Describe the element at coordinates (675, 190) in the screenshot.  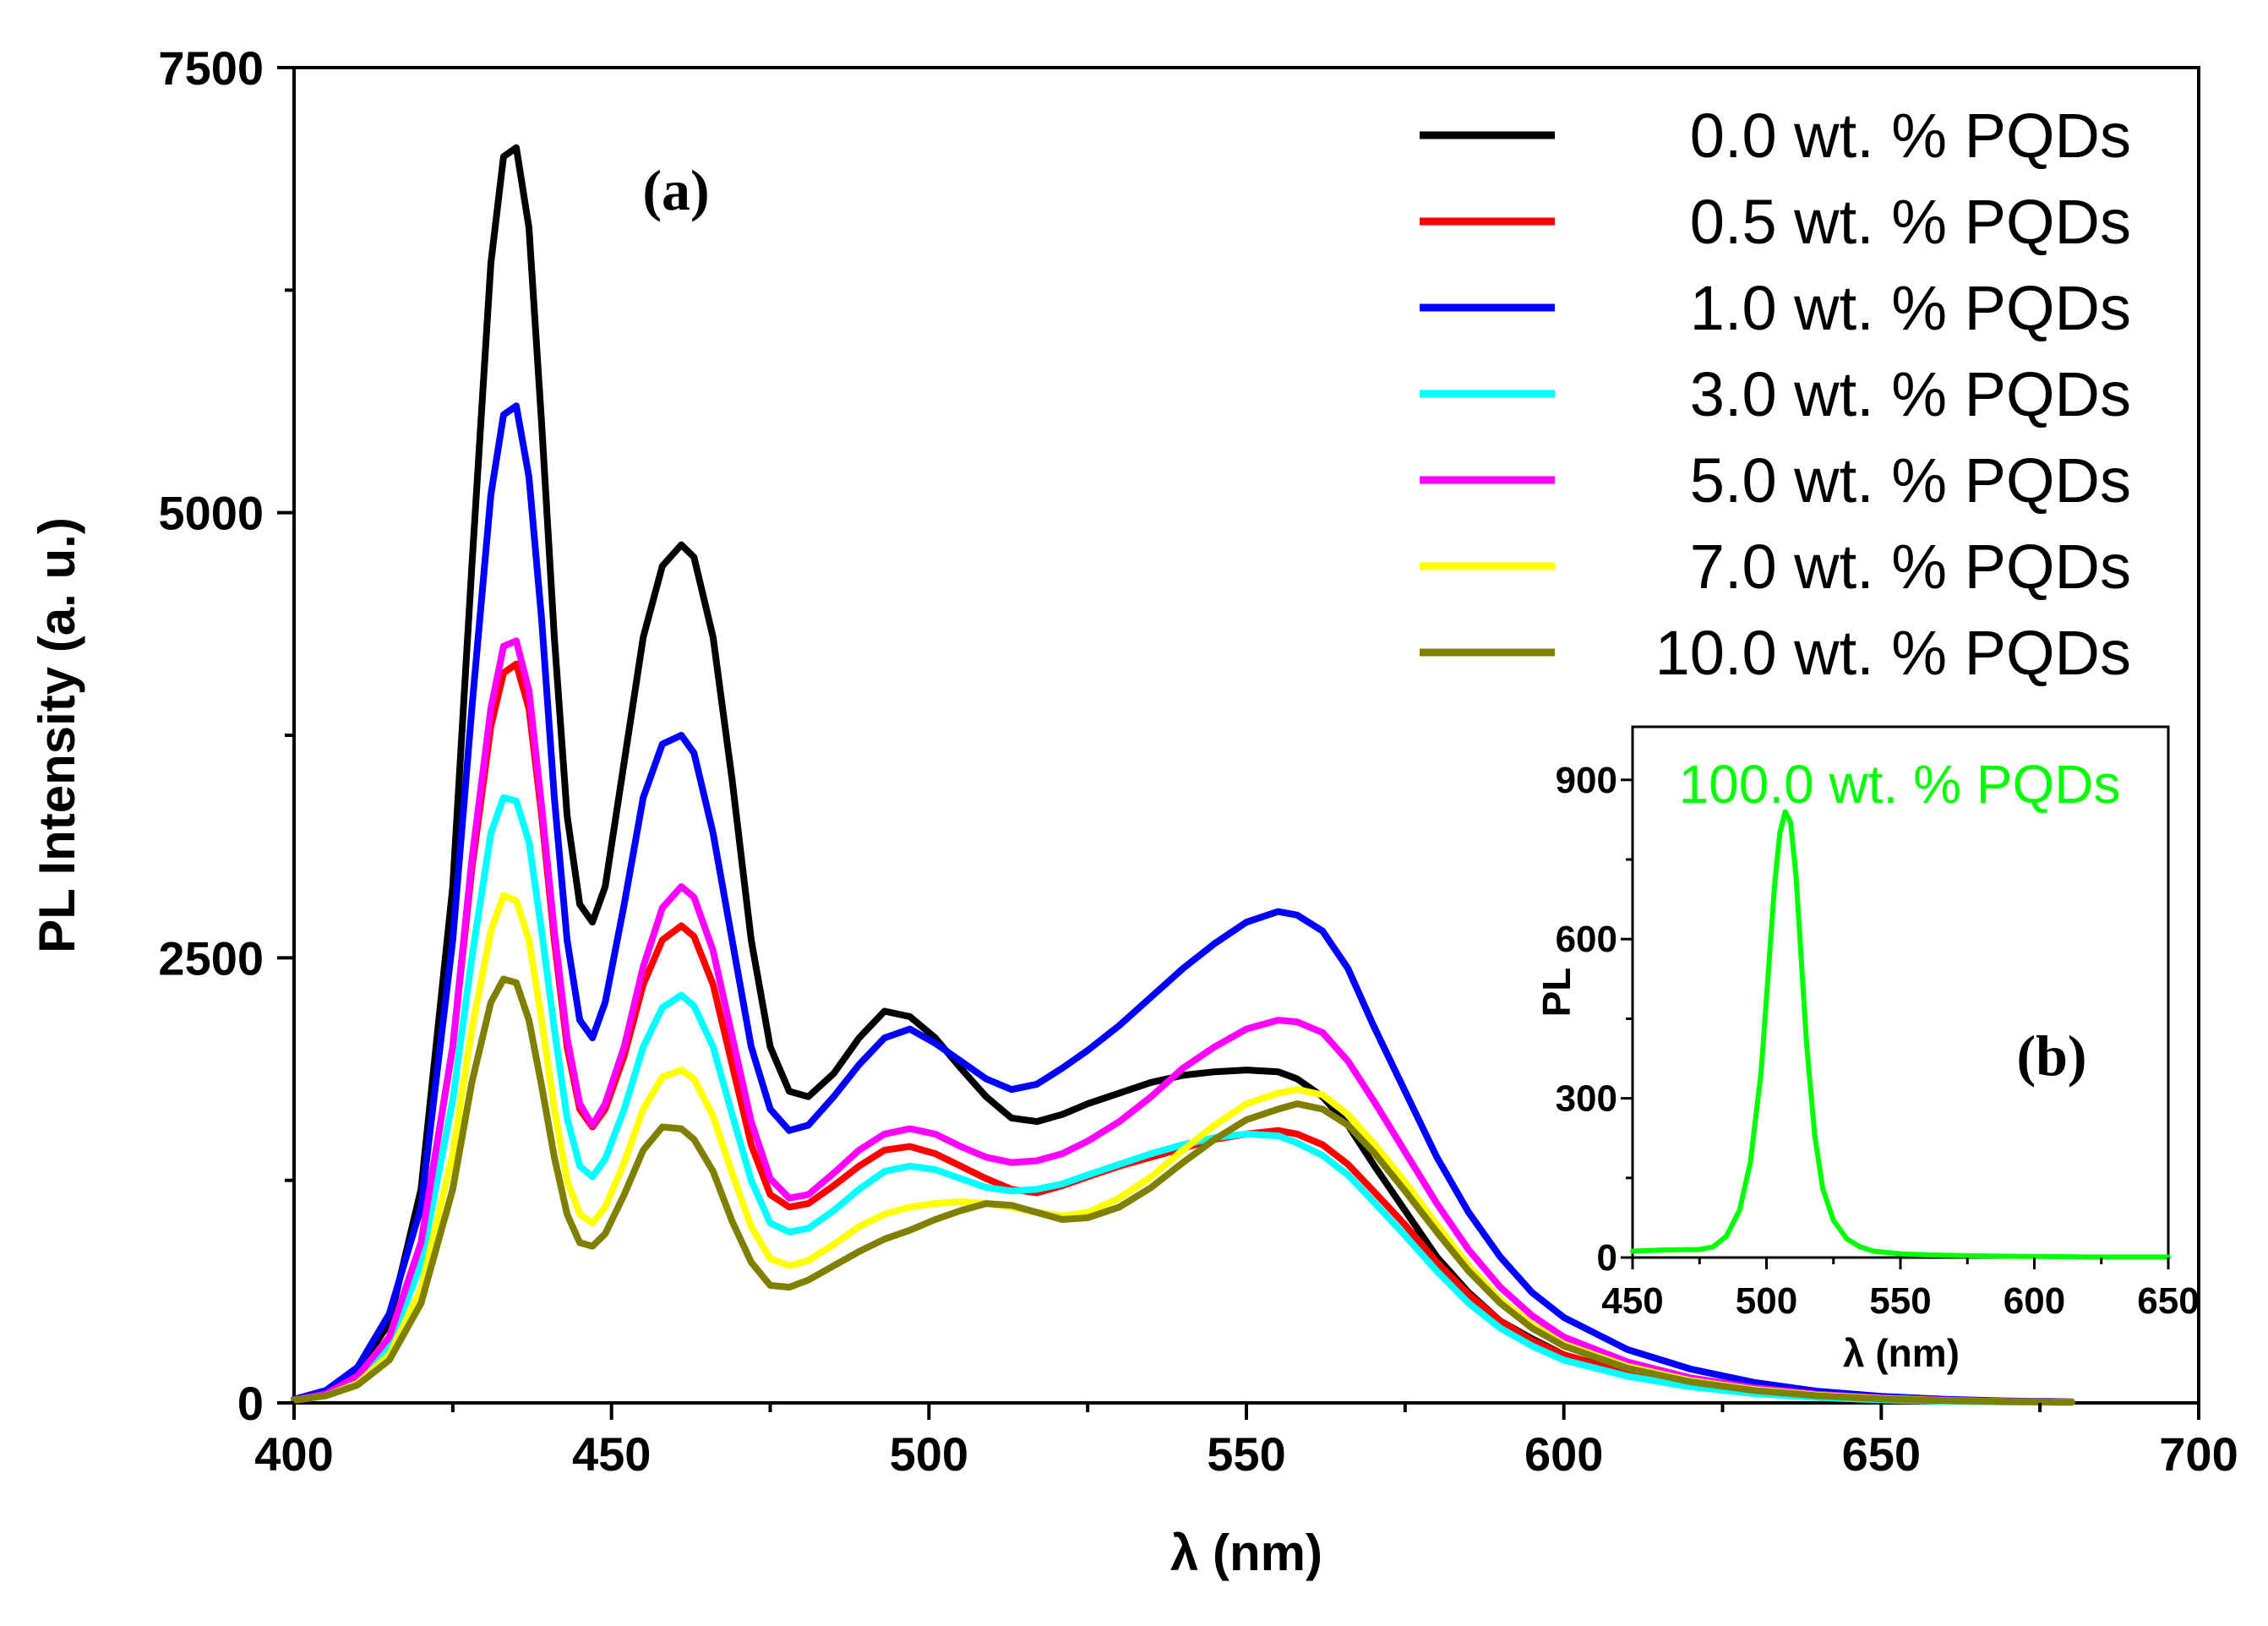
I see `main-panel-label: (a)` at that location.